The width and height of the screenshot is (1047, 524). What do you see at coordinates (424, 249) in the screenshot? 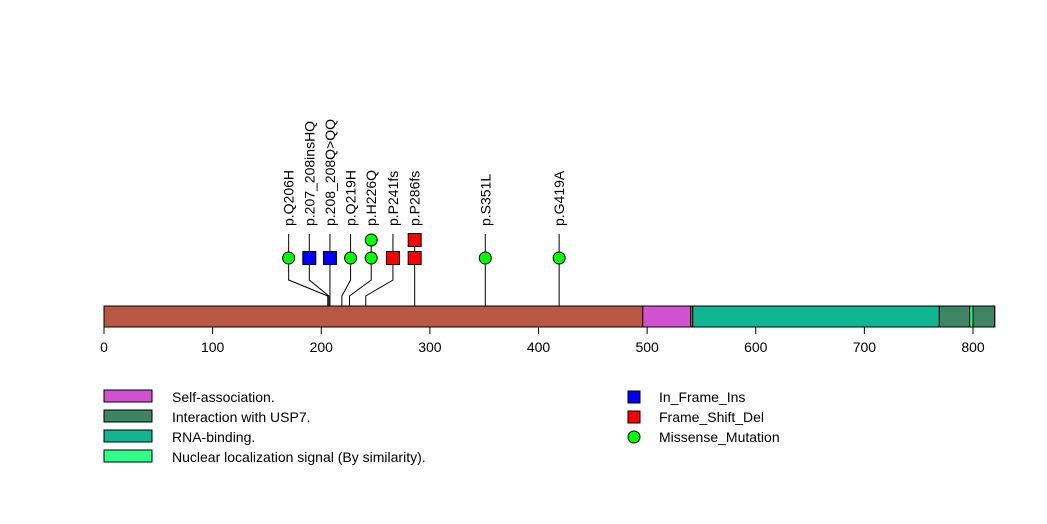
I see `mutation-markers` at bounding box center [424, 249].